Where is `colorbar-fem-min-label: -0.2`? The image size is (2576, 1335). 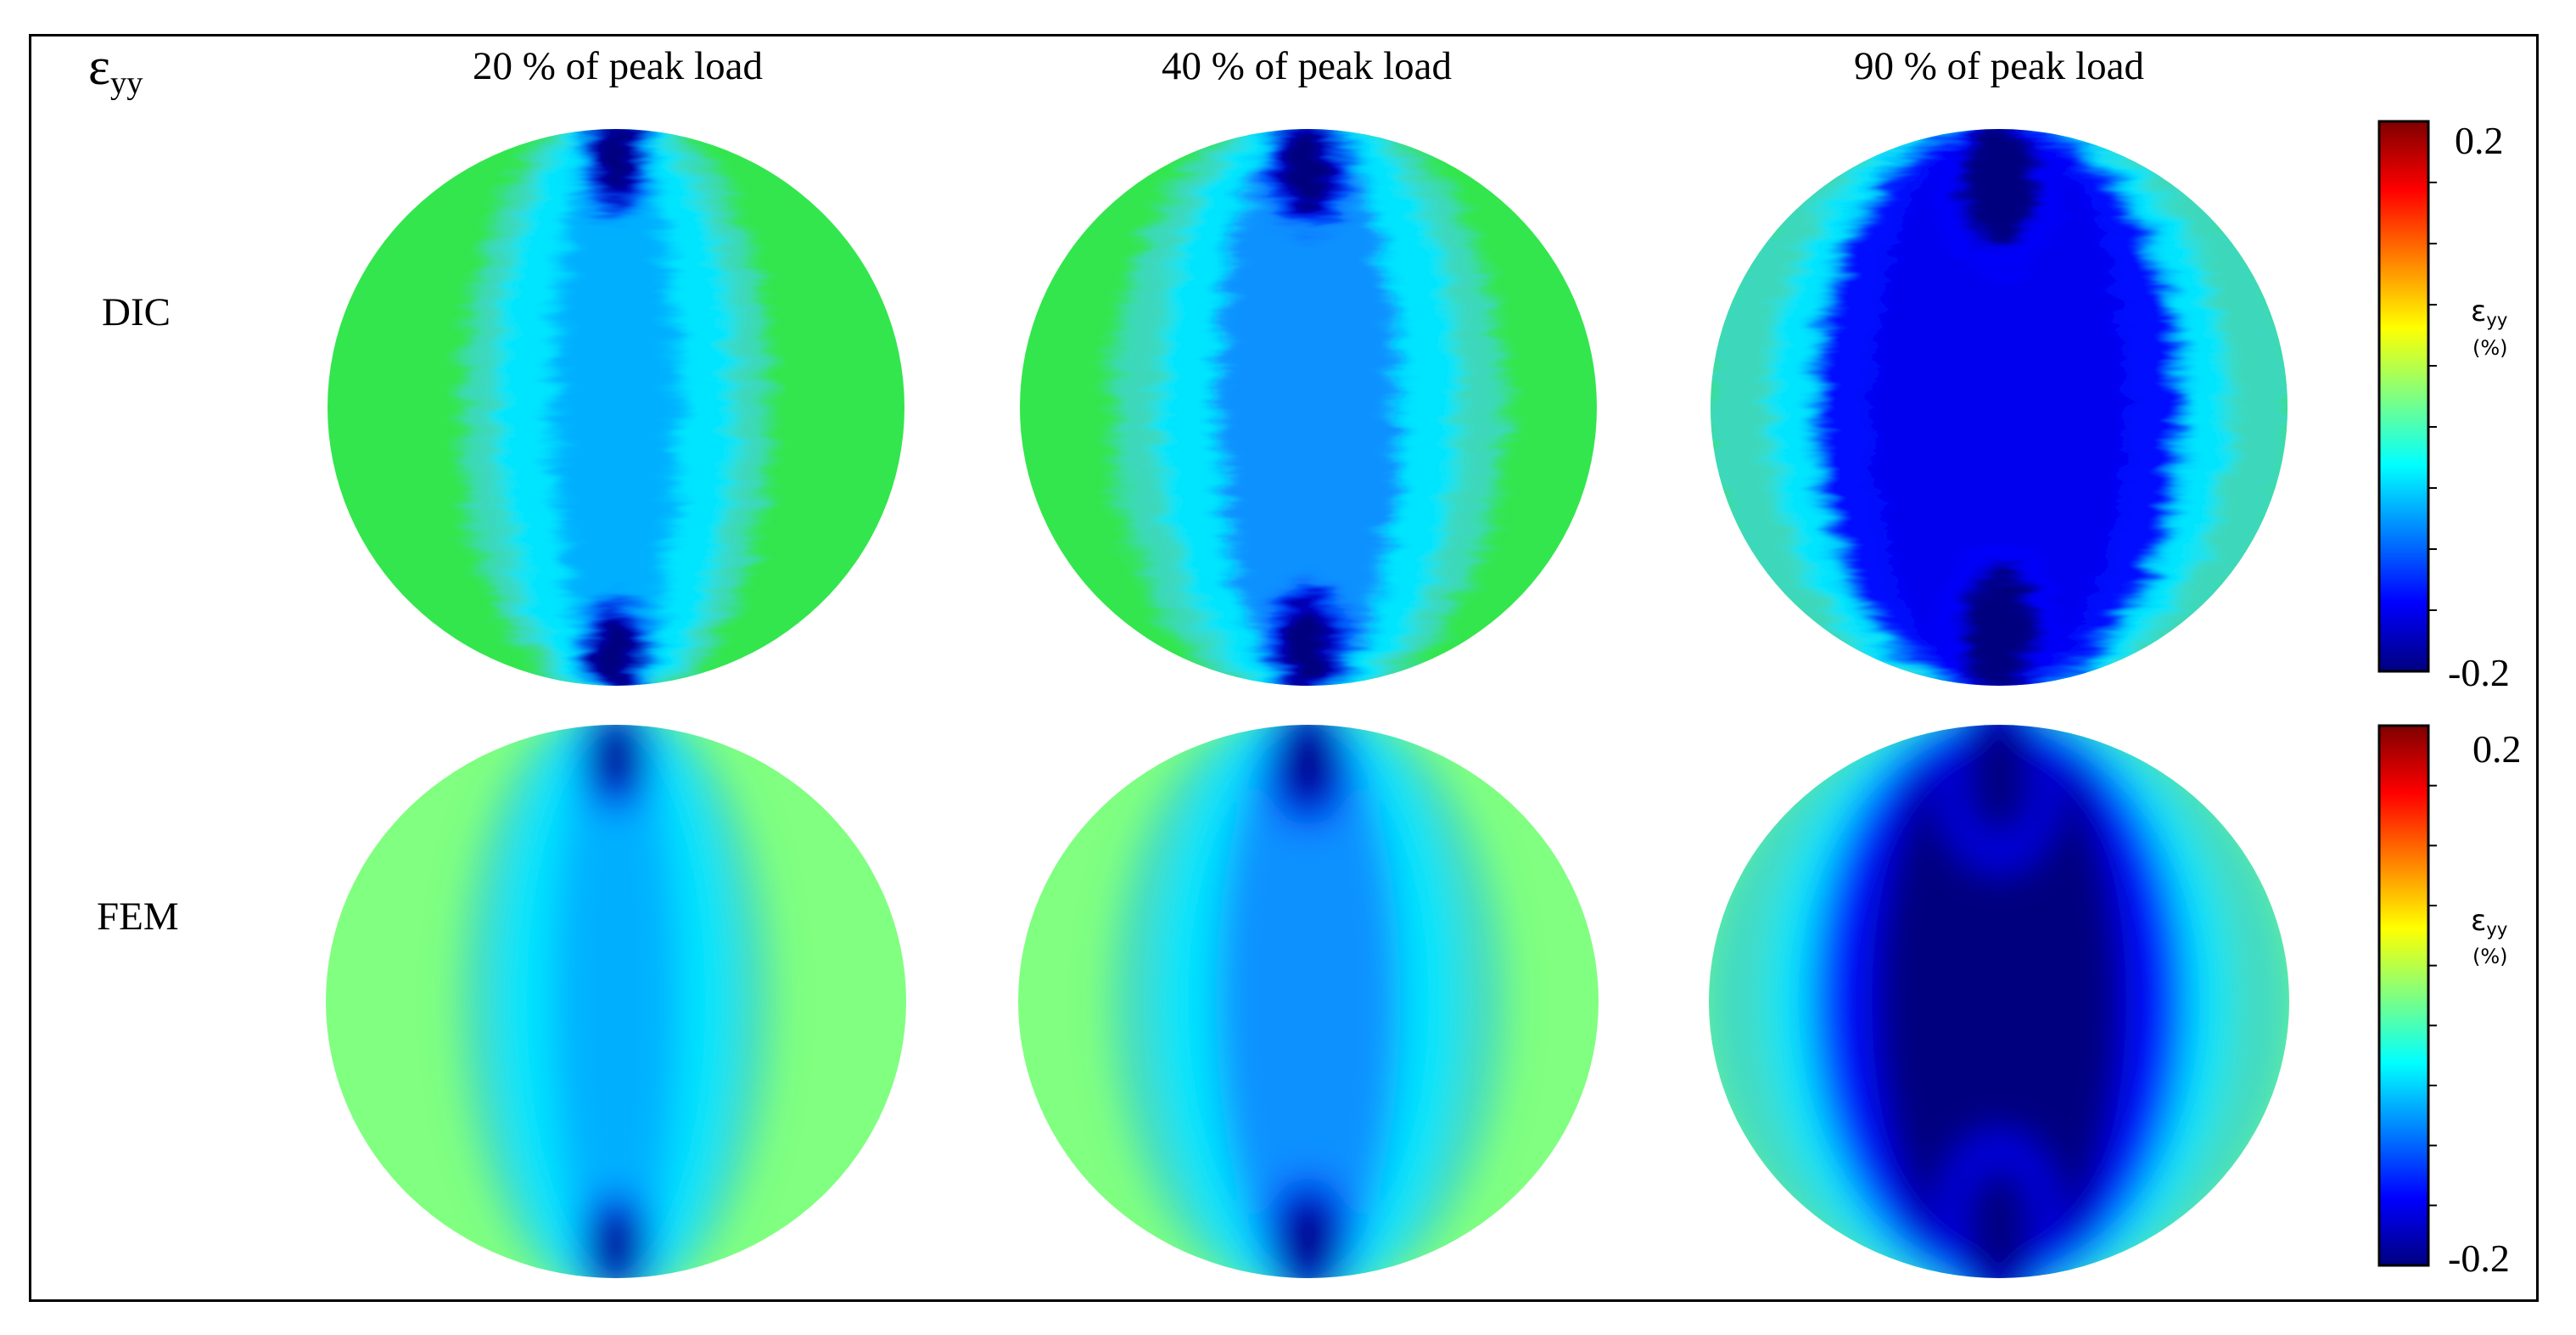
colorbar-fem-min-label: -0.2 is located at coordinates (2479, 1258).